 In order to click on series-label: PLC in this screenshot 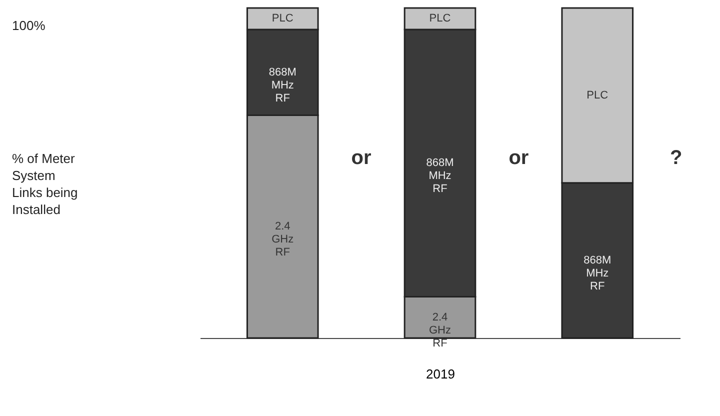, I will do `click(283, 18)`.